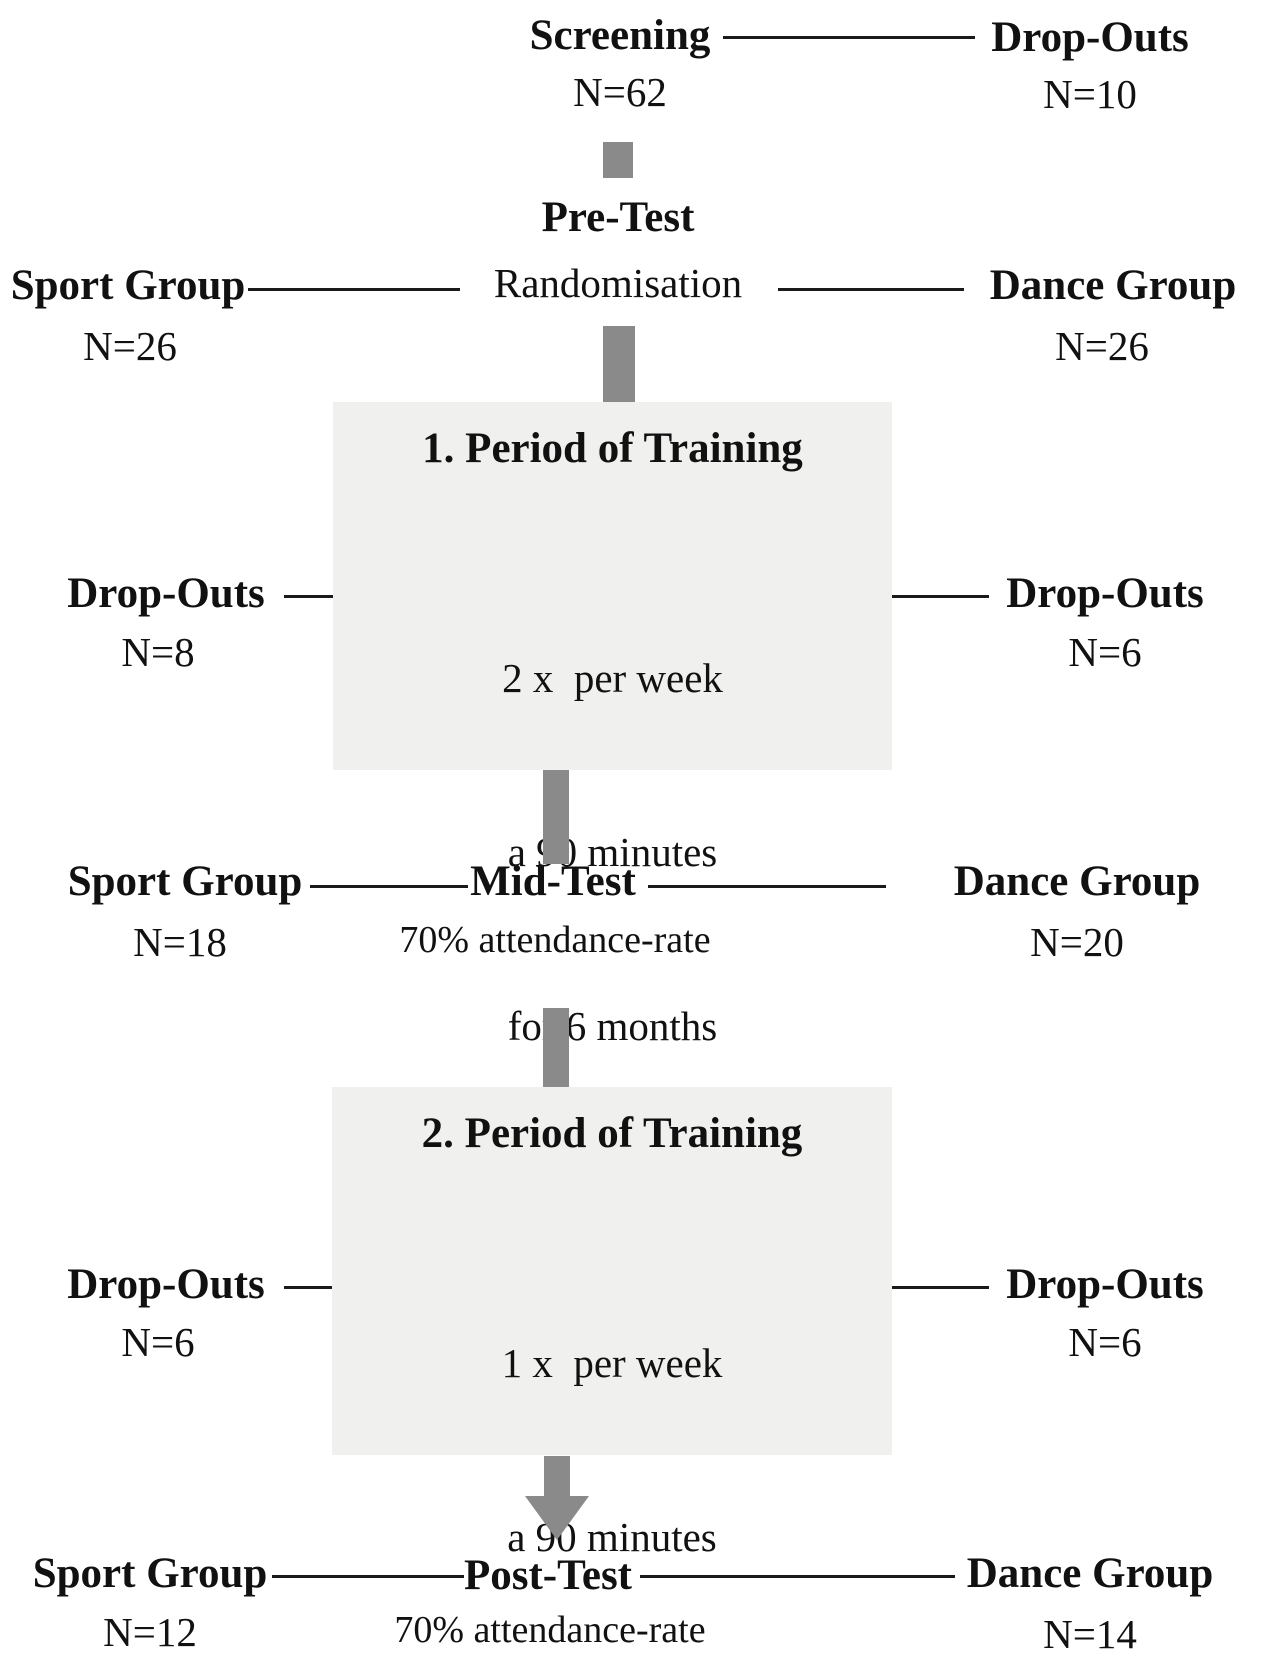 This screenshot has width=1273, height=1670. What do you see at coordinates (557, 1477) in the screenshot?
I see `down-arrow-shaft` at bounding box center [557, 1477].